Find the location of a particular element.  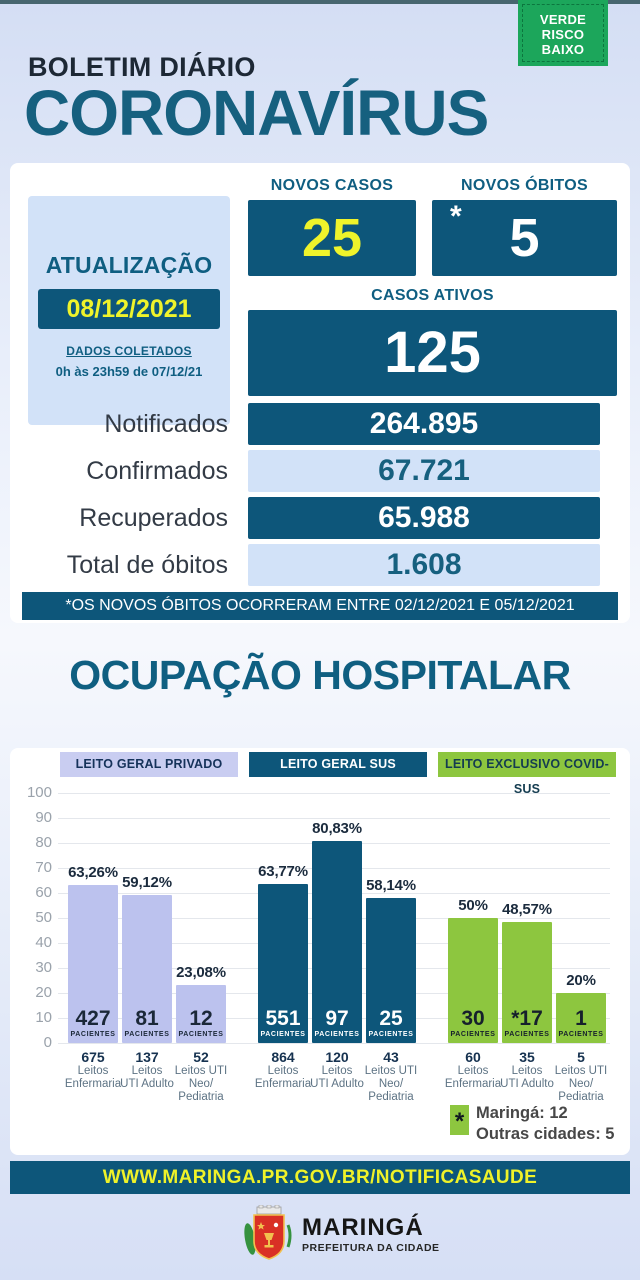

occupancy-percent-label: 59,12% is located at coordinates (147, 882).